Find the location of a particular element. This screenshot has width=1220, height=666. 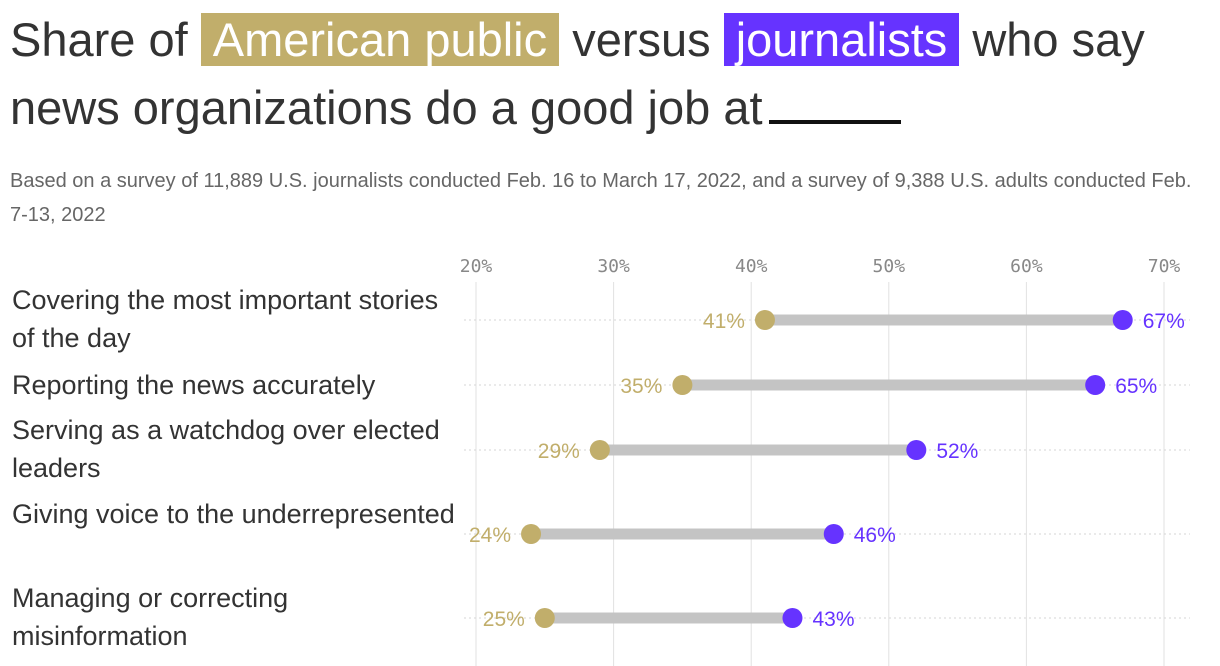

journalists-value-label: 52% is located at coordinates (957, 451).